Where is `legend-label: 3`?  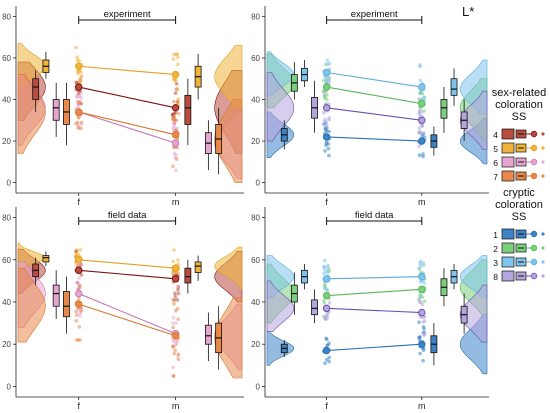 legend-label: 3 is located at coordinates (495, 263).